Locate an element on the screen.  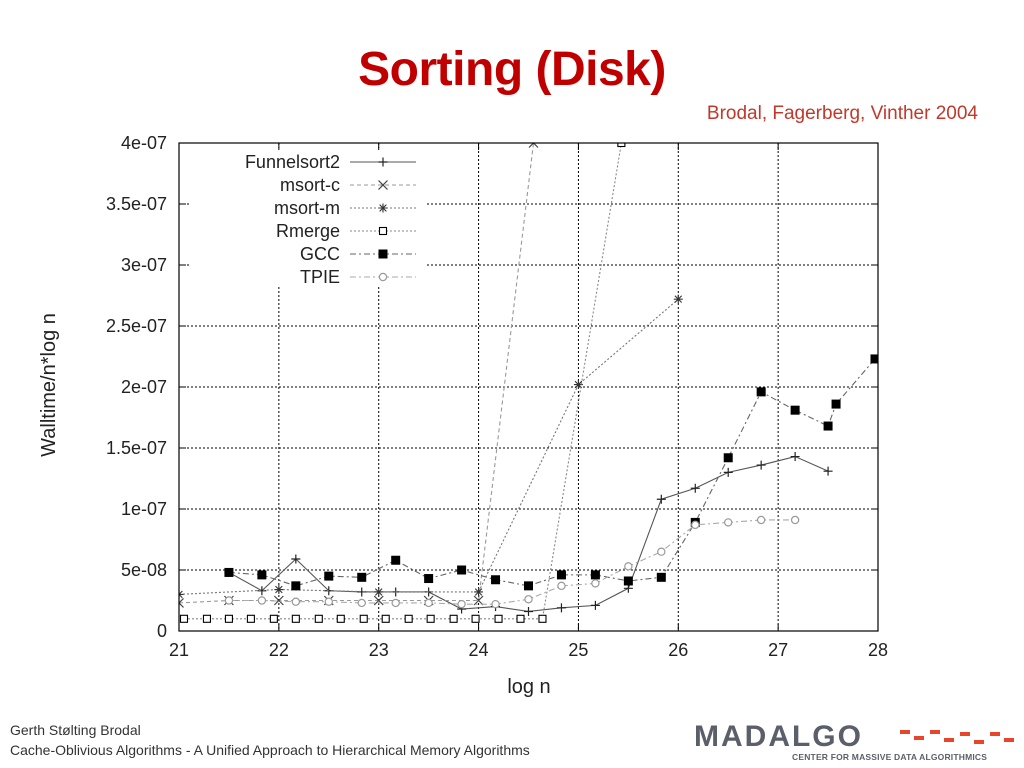
y-tick-label: 0 is located at coordinates (162, 631).